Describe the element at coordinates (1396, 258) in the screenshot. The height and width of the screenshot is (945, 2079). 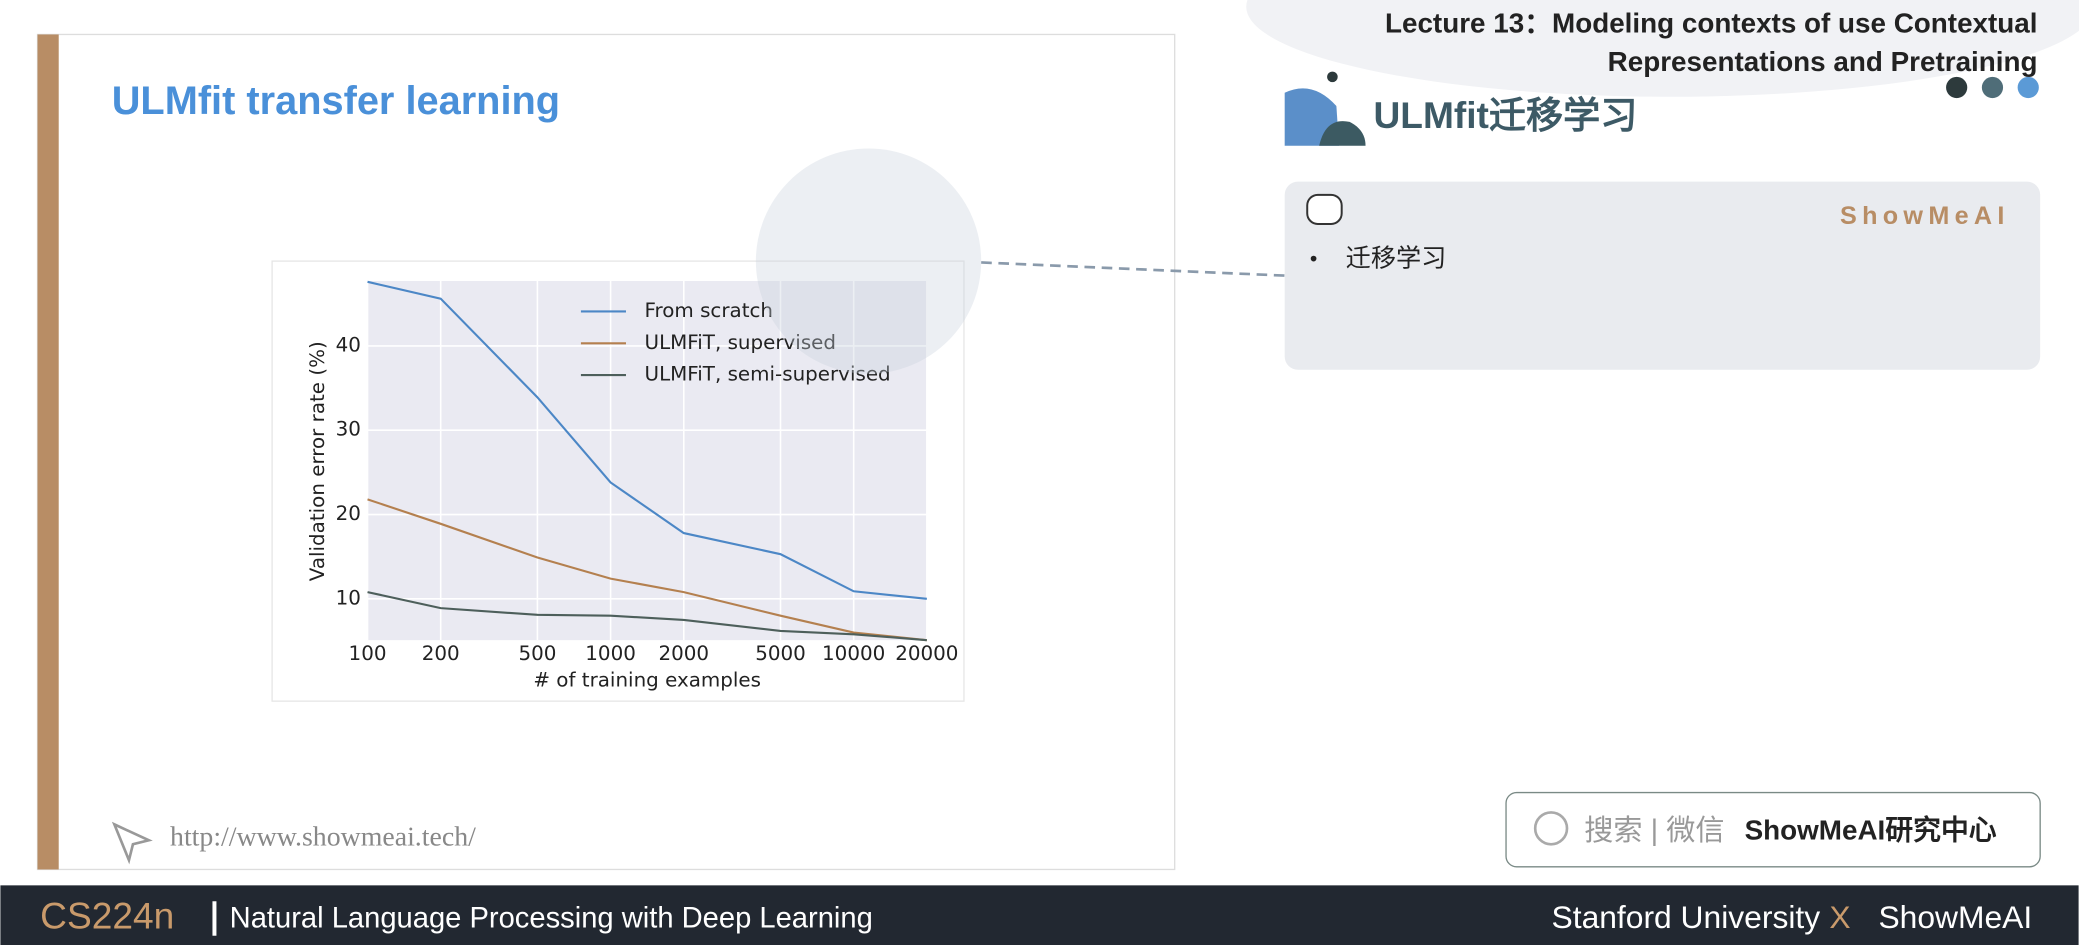
I see `note-bullet: 迁移学习` at that location.